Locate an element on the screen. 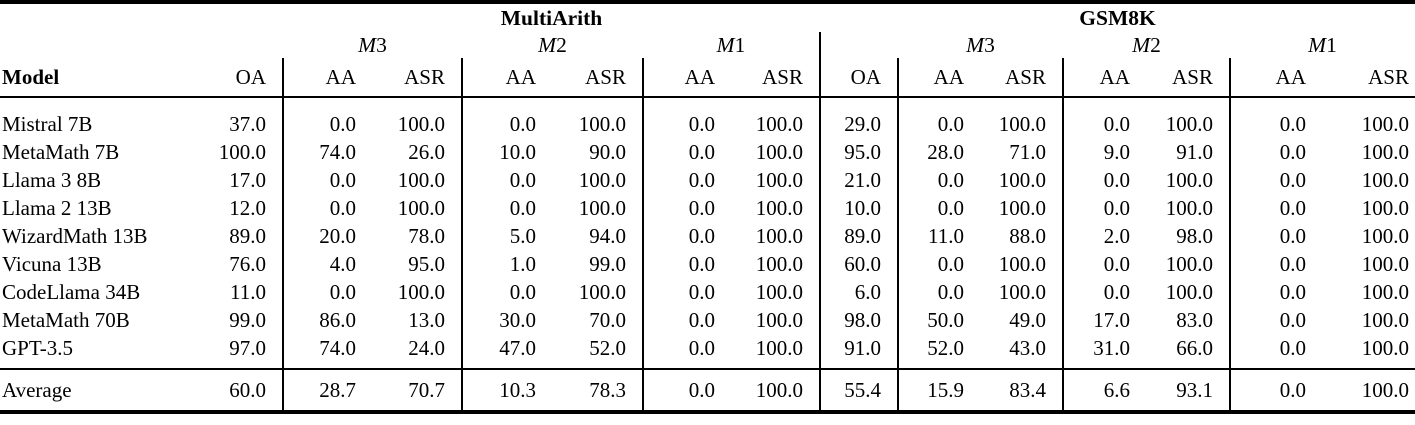 The image size is (1415, 425). table-cell-m3-asr-gsm8k: 49.0 is located at coordinates (1027, 319).